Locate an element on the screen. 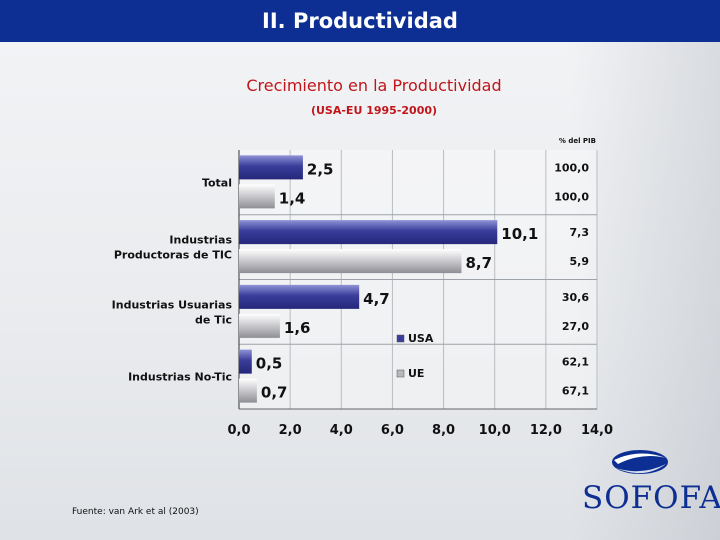 The height and width of the screenshot is (540, 720). source-note: Fuente: van Ark et al (2003) is located at coordinates (135, 512).